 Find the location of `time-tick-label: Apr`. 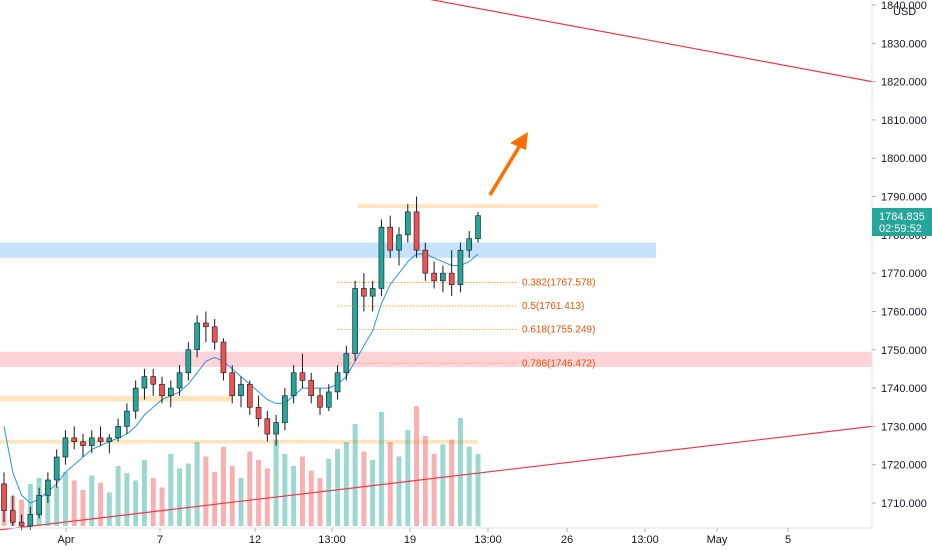

time-tick-label: Apr is located at coordinates (65, 540).